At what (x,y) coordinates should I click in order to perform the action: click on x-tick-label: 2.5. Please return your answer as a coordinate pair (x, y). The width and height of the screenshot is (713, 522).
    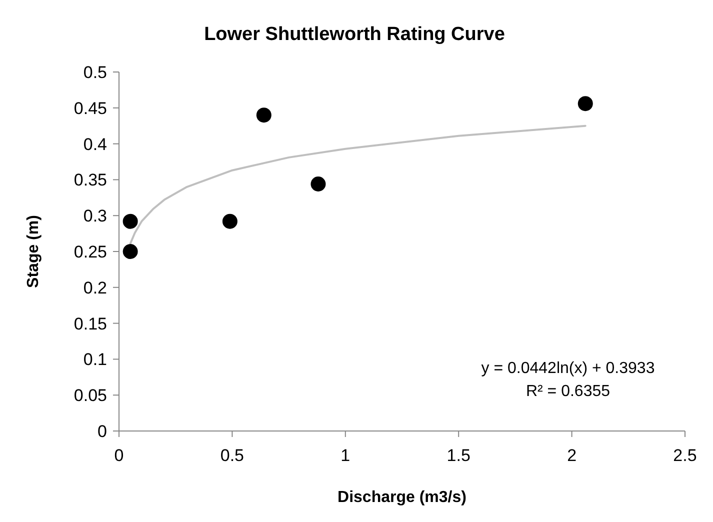
    Looking at the image, I should click on (685, 455).